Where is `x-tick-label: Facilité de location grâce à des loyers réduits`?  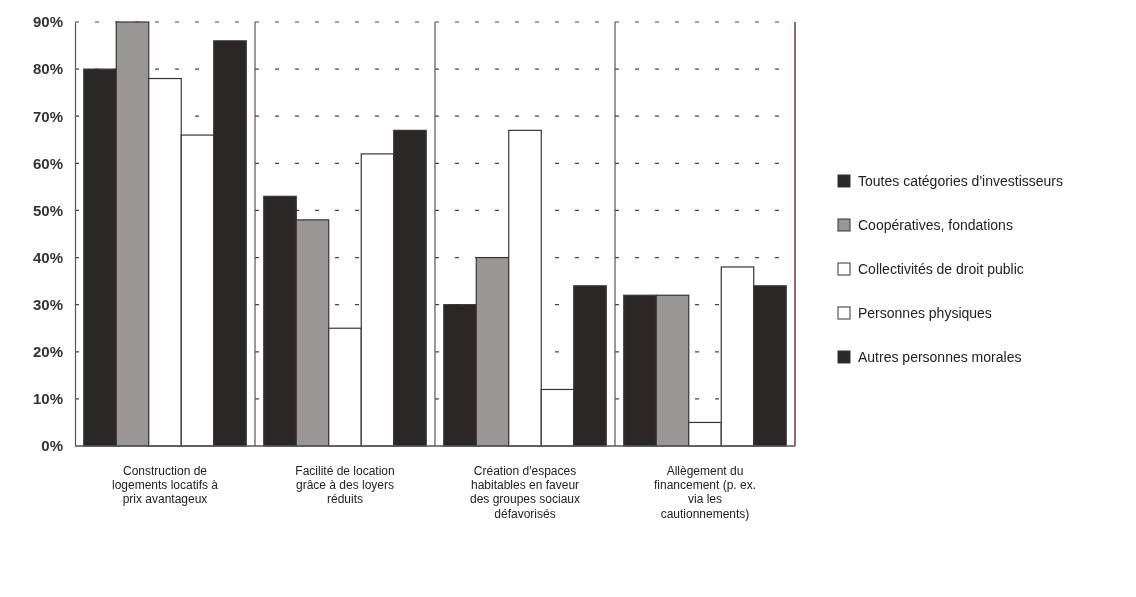
x-tick-label: Facilité de location grâce à des loyers réduits is located at coordinates (345, 485).